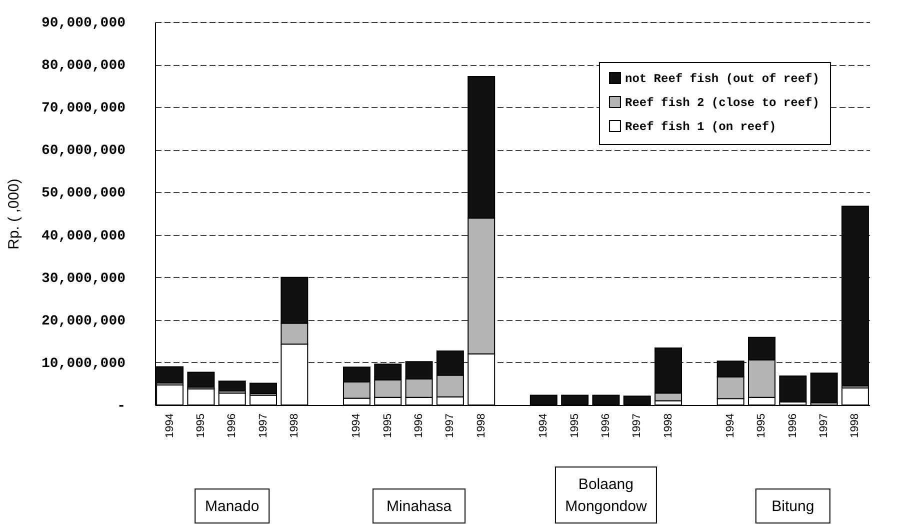 The height and width of the screenshot is (531, 913). What do you see at coordinates (83, 108) in the screenshot?
I see `y-tick-label: 70,000,000` at bounding box center [83, 108].